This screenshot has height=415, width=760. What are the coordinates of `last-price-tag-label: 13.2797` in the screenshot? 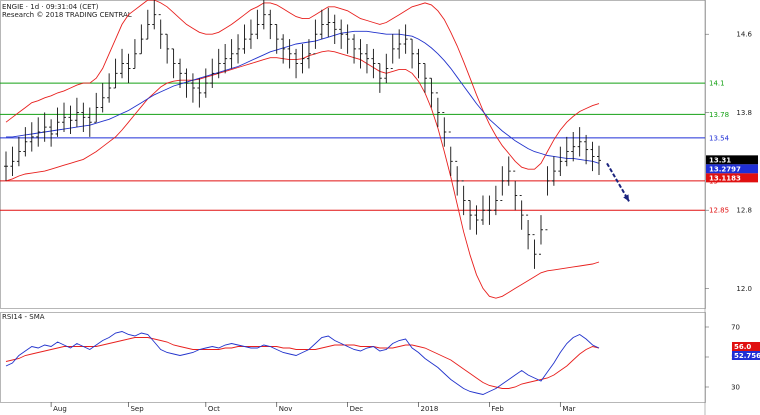 It's located at (725, 169).